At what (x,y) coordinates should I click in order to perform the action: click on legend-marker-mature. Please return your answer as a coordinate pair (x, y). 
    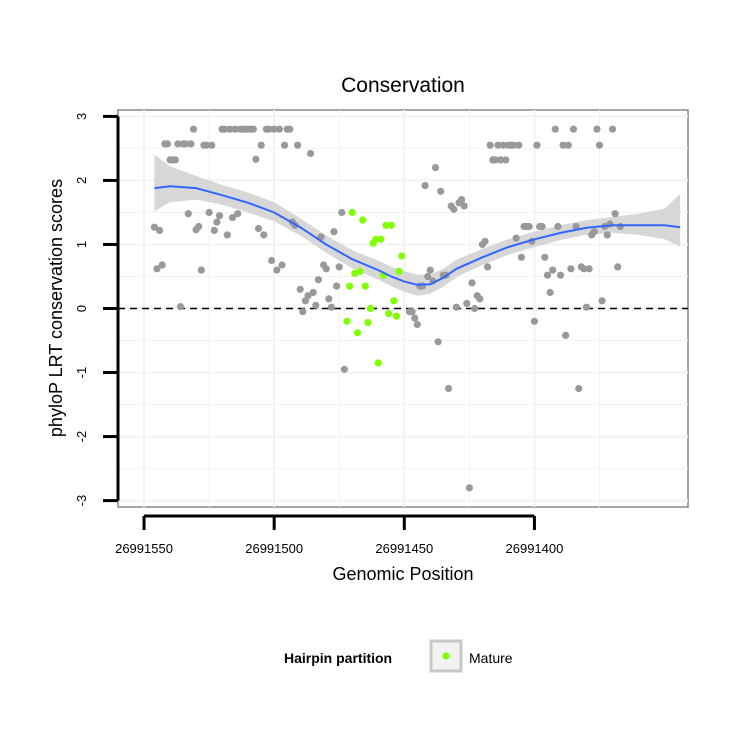
    Looking at the image, I should click on (446, 656).